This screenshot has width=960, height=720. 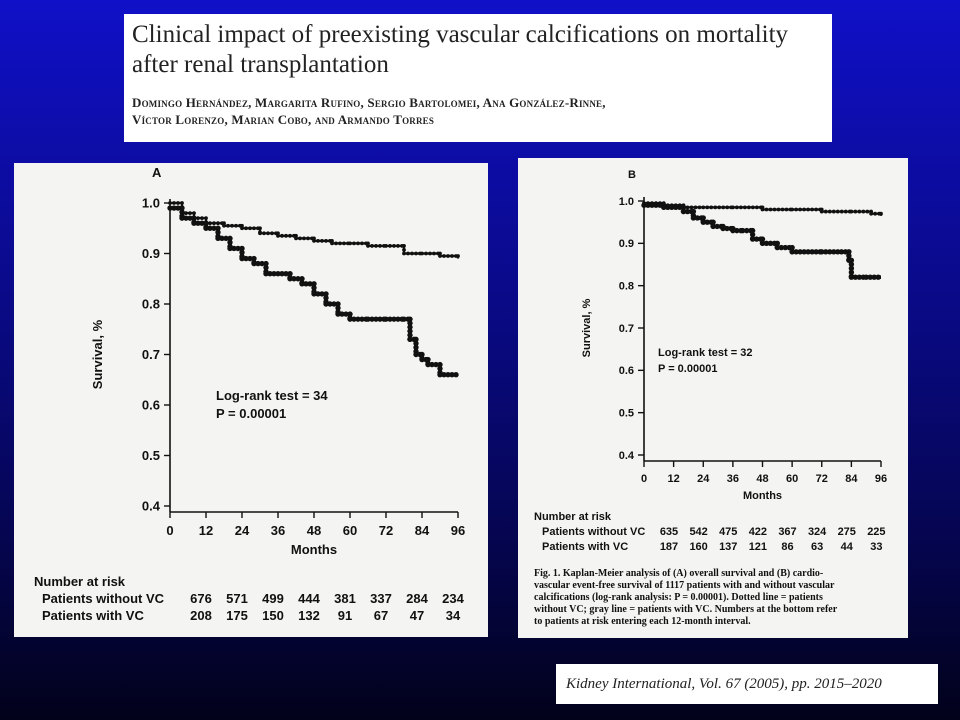 I want to click on risk-table-title: Number at risk, so click(x=573, y=517).